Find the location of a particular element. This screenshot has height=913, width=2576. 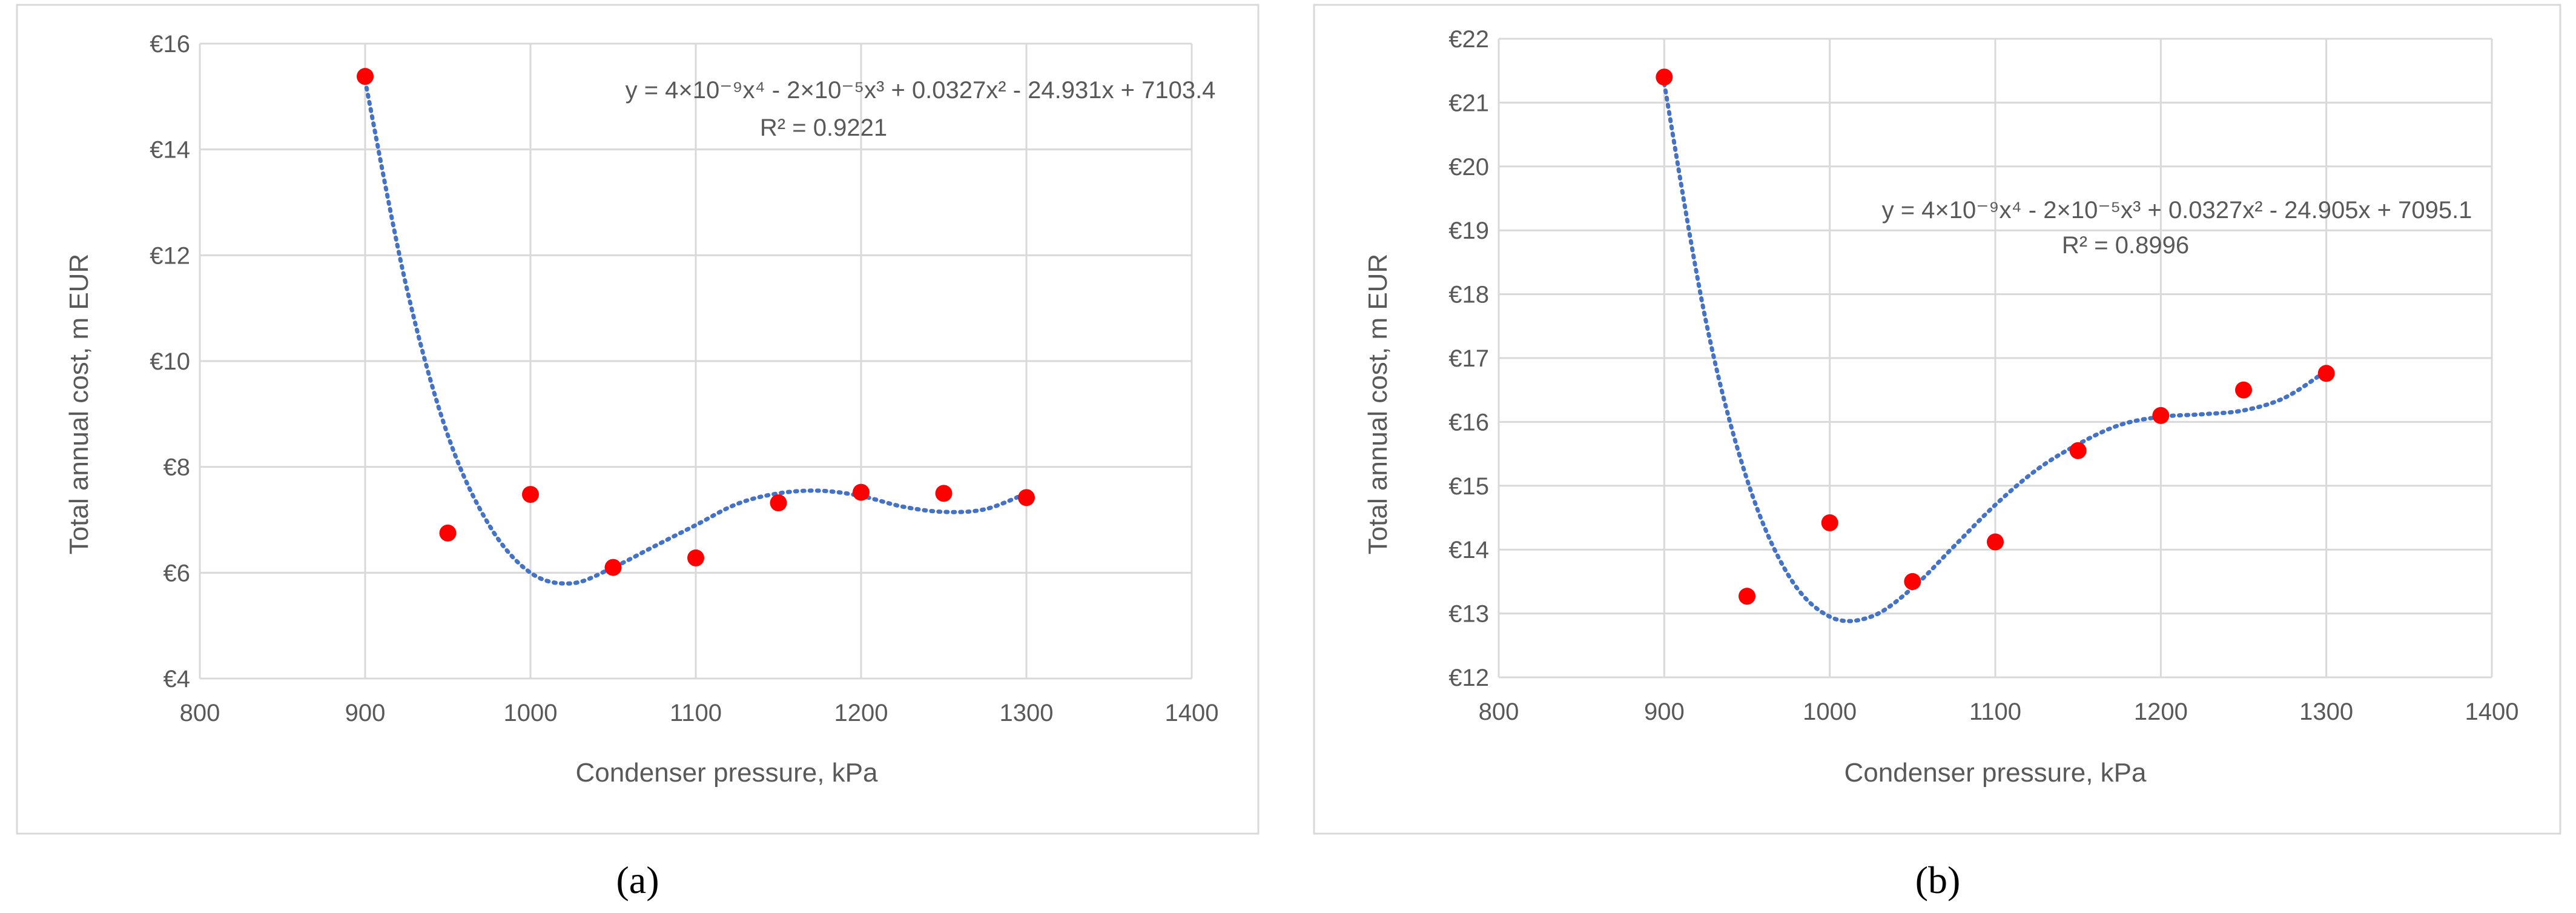

chart-a-y-tick-label: €12 is located at coordinates (170, 256).